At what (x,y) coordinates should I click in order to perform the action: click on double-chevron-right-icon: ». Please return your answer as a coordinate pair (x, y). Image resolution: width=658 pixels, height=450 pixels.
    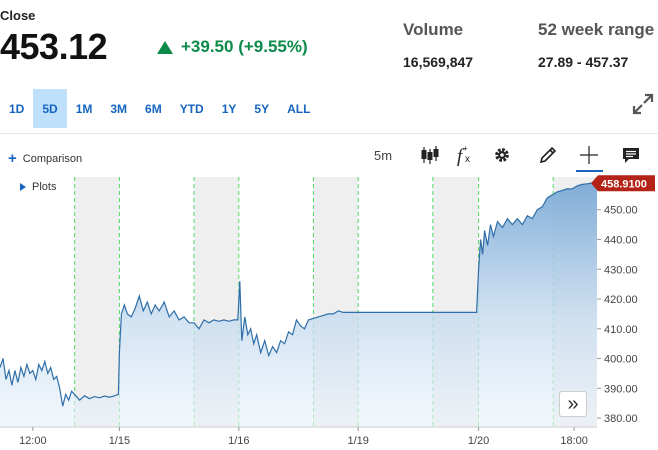
    Looking at the image, I should click on (573, 403).